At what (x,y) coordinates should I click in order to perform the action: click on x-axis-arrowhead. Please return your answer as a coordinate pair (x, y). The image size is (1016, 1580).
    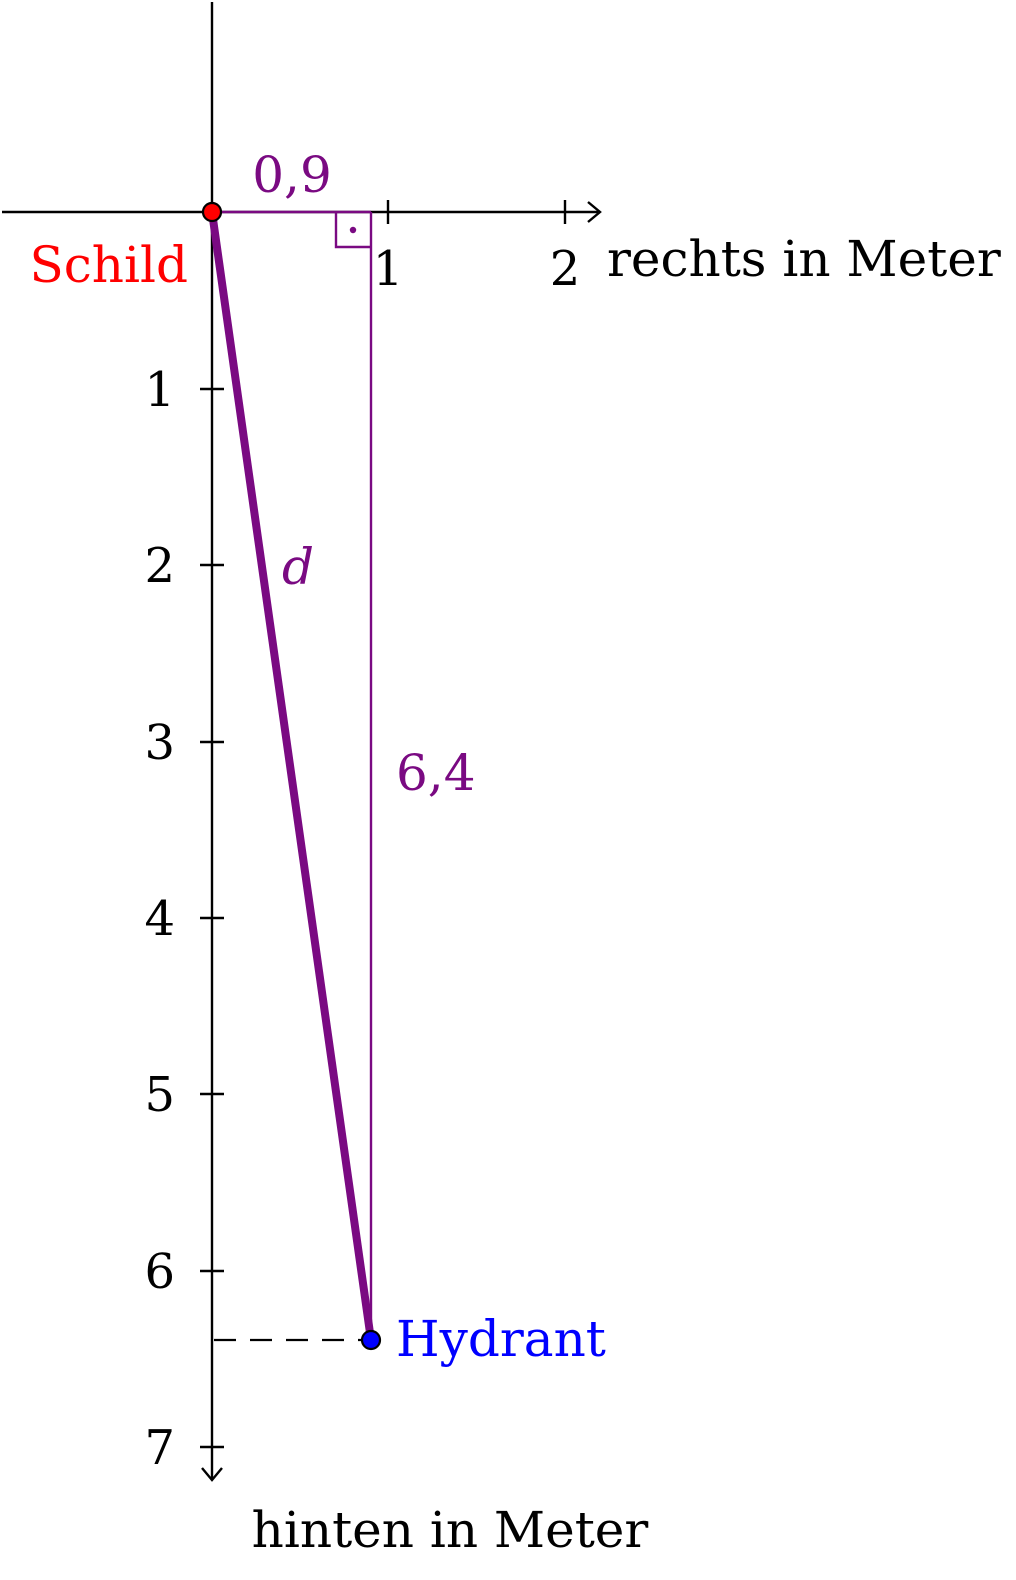
    Looking at the image, I should click on (594, 212).